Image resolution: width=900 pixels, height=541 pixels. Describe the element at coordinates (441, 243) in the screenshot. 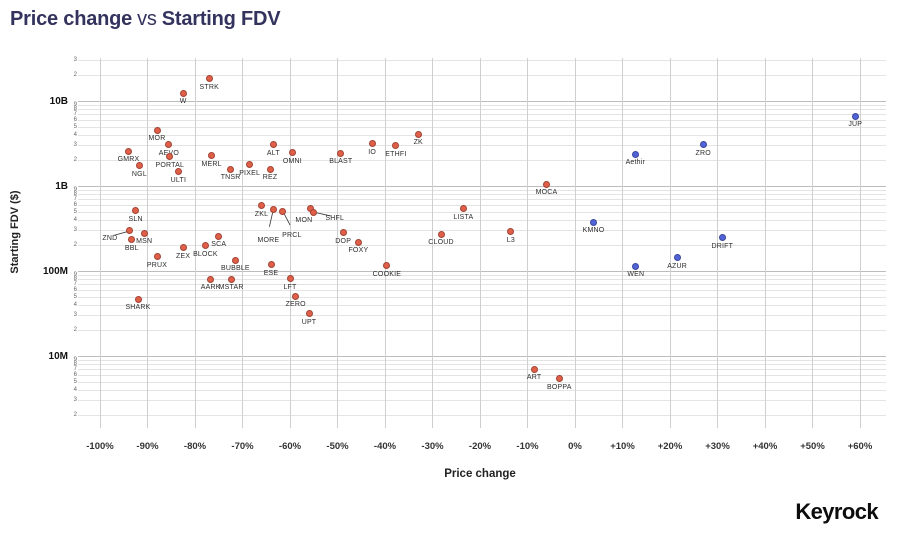

I see `point-label: CLOUD` at that location.